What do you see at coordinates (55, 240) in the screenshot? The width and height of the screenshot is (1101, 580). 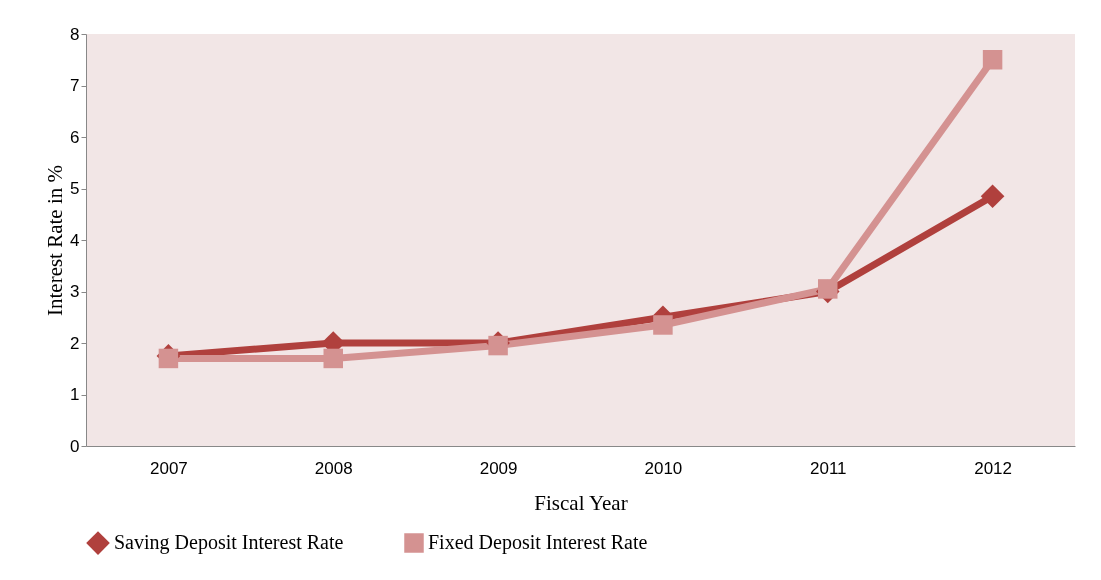 I see `y-axis-title: Interest Rate in %` at bounding box center [55, 240].